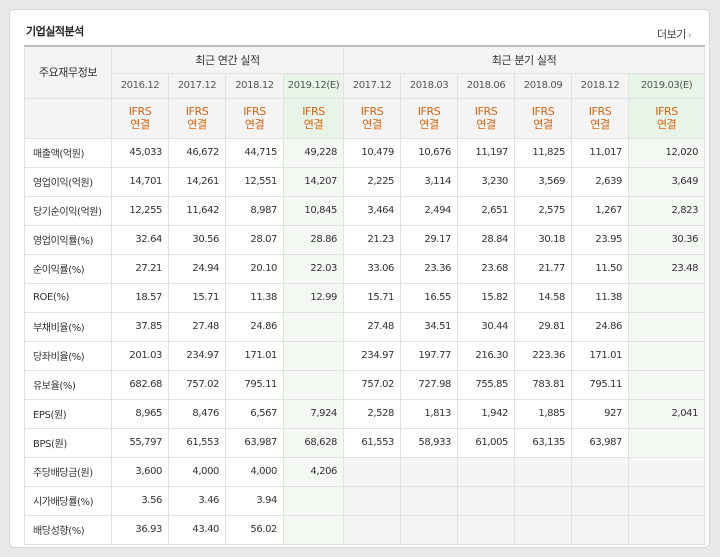 This screenshot has height=557, width=720. I want to click on table-cell: 30.56, so click(197, 239).